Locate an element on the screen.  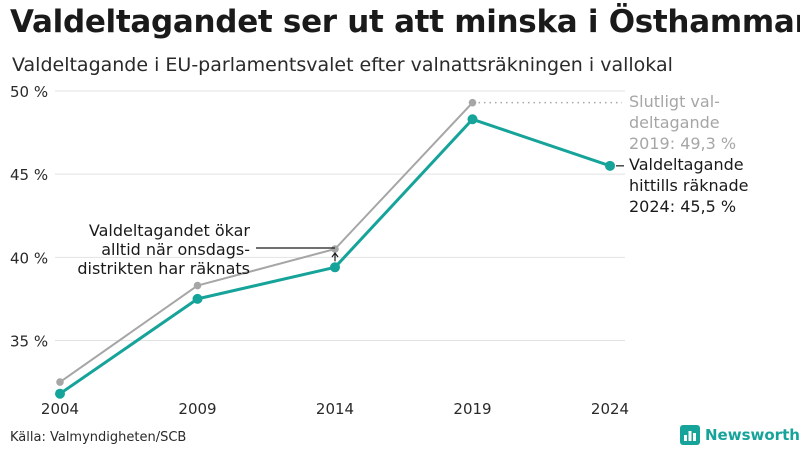
x-tick-label: 2014 is located at coordinates (335, 409).